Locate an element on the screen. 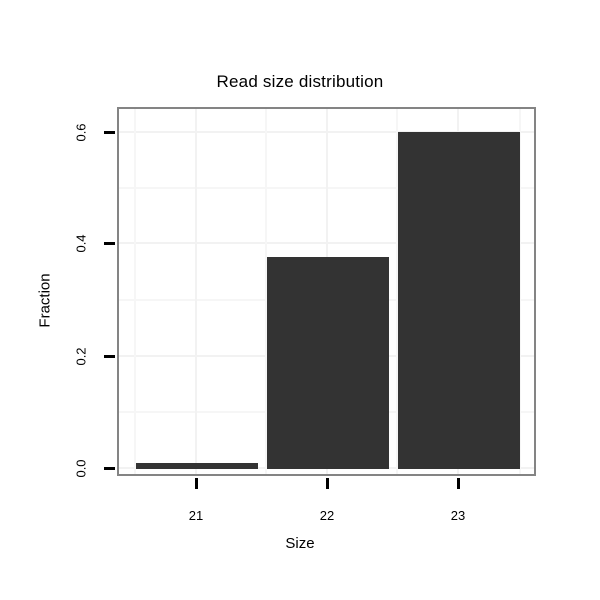 Image resolution: width=600 pixels, height=600 pixels. y-tick-label-0-text: 0.0 is located at coordinates (81, 468).